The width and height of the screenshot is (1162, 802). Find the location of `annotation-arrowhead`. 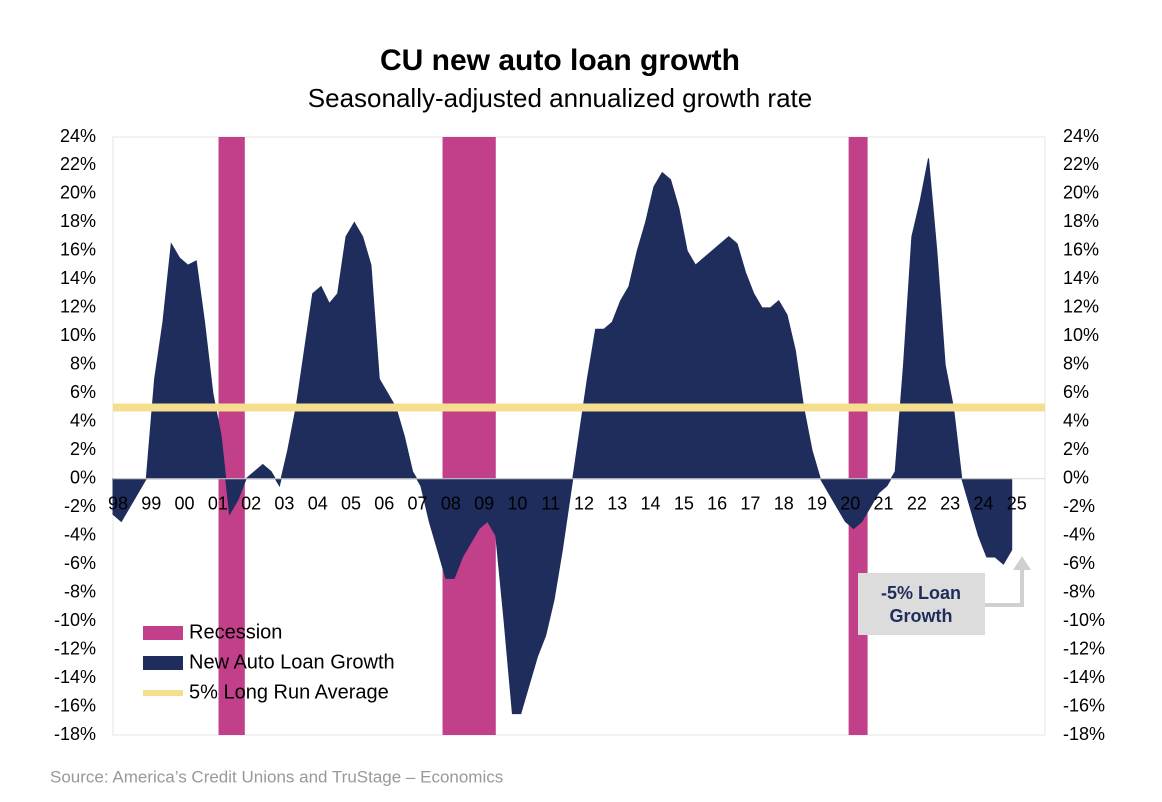

annotation-arrowhead is located at coordinates (1022, 563).